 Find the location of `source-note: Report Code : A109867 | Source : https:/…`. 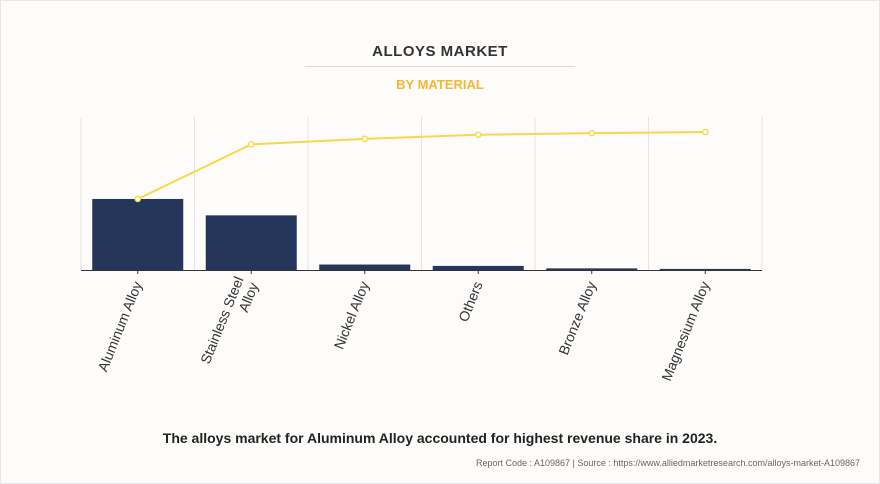

source-note: Report Code : A109867 | Source : https:/… is located at coordinates (667, 463).